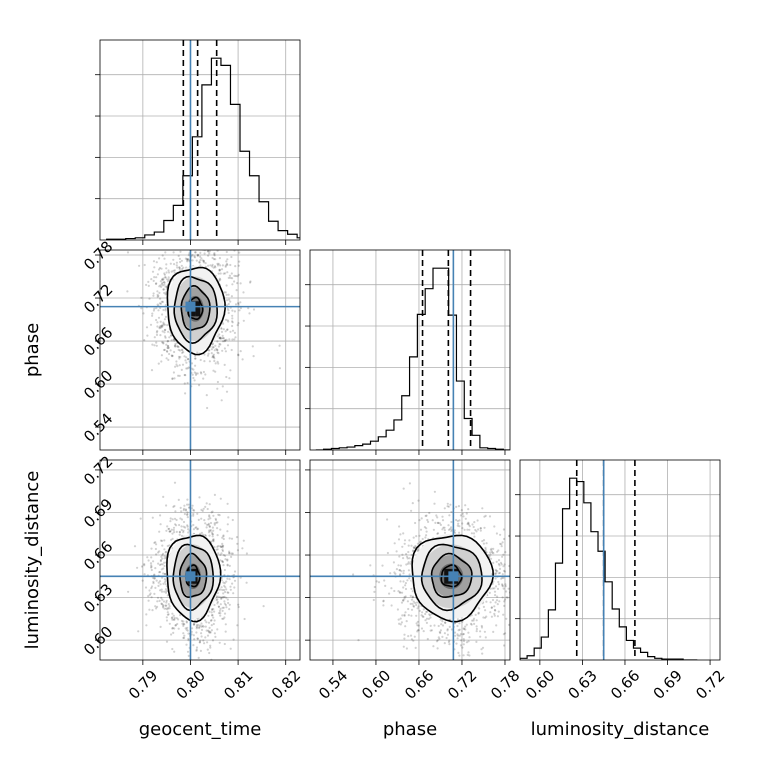  I want to click on x-tick-label: 0.66, so click(419, 684).